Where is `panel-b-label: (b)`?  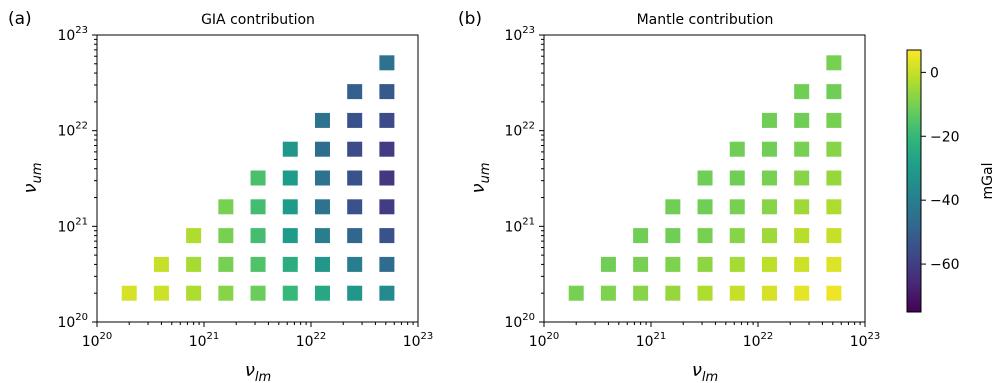
panel-b-label: (b) is located at coordinates (470, 19).